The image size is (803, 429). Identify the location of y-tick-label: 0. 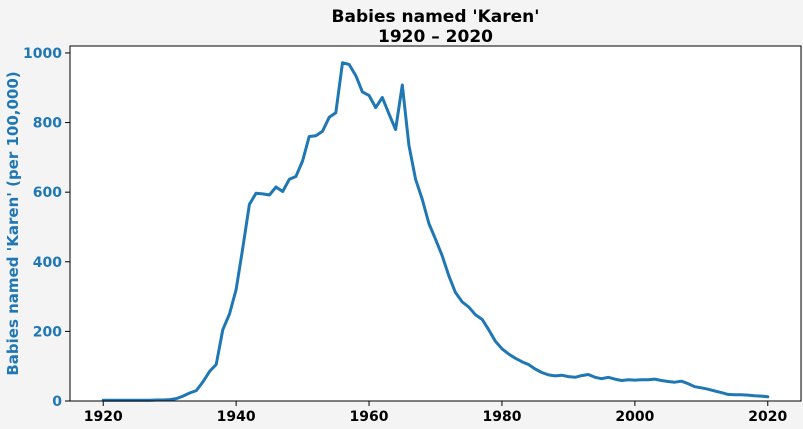
(57, 402).